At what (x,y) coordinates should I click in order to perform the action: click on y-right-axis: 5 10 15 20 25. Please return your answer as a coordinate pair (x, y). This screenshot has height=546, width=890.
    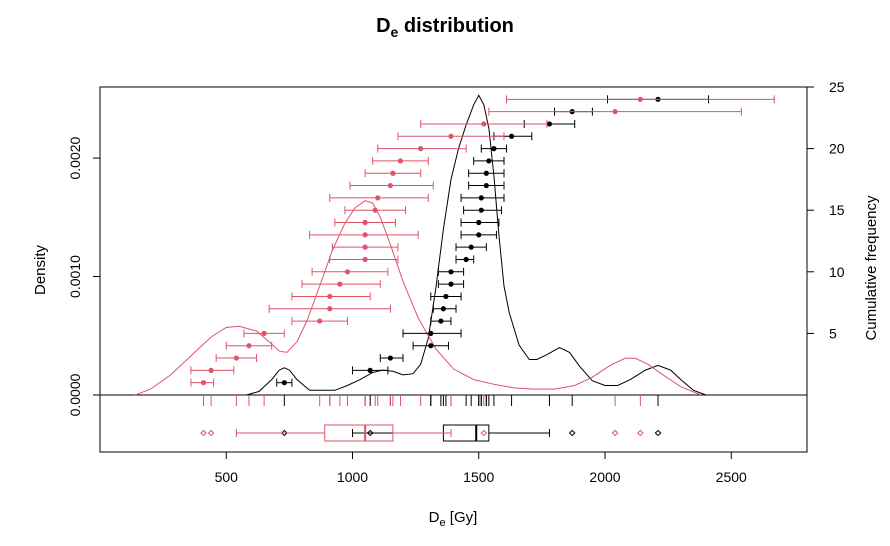
    Looking at the image, I should click on (825, 210).